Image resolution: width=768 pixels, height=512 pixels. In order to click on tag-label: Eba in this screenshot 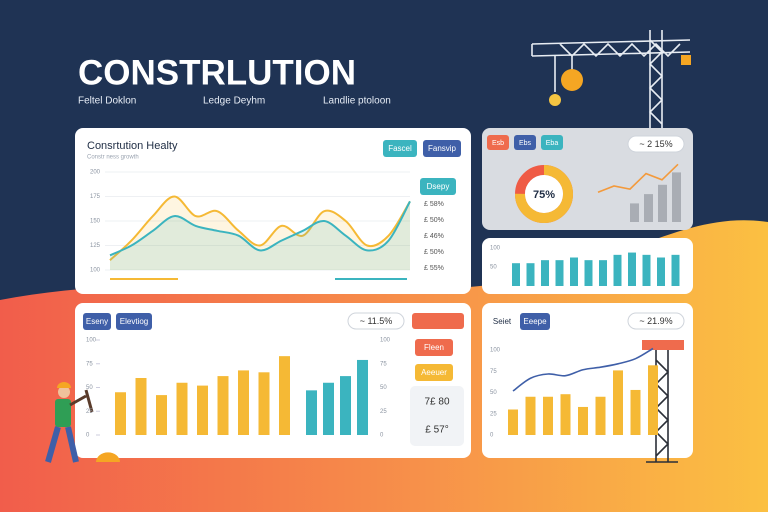, I will do `click(552, 143)`.